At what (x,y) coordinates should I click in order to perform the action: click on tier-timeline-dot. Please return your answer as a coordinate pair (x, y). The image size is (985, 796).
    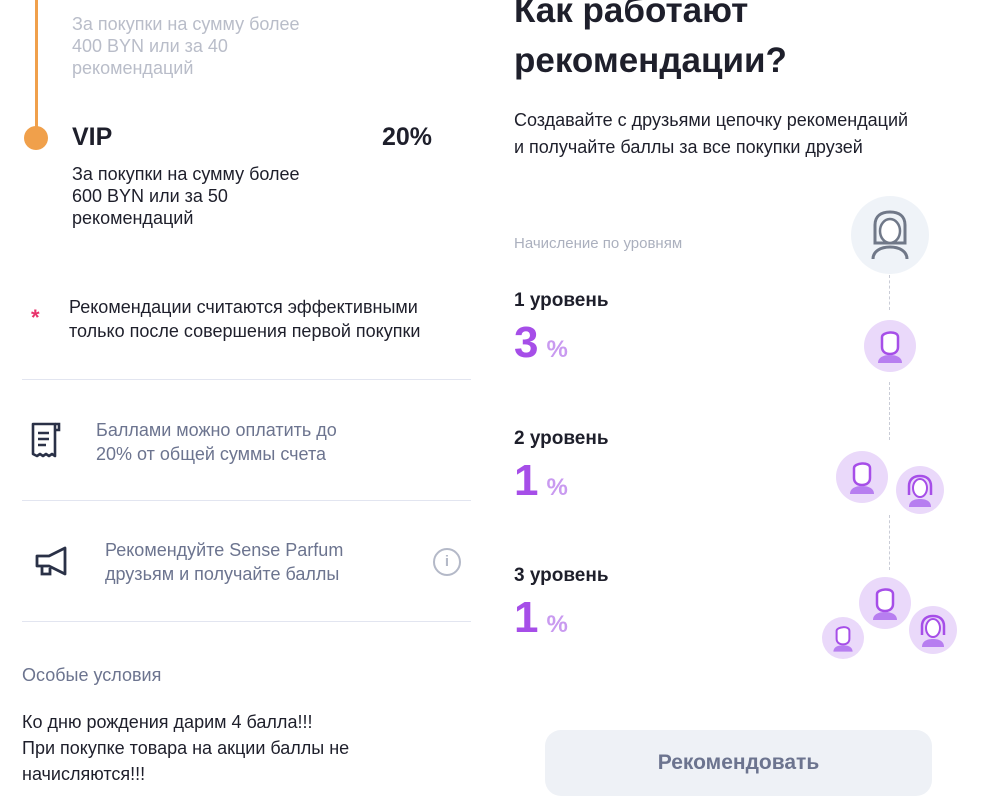
    Looking at the image, I should click on (36, 138).